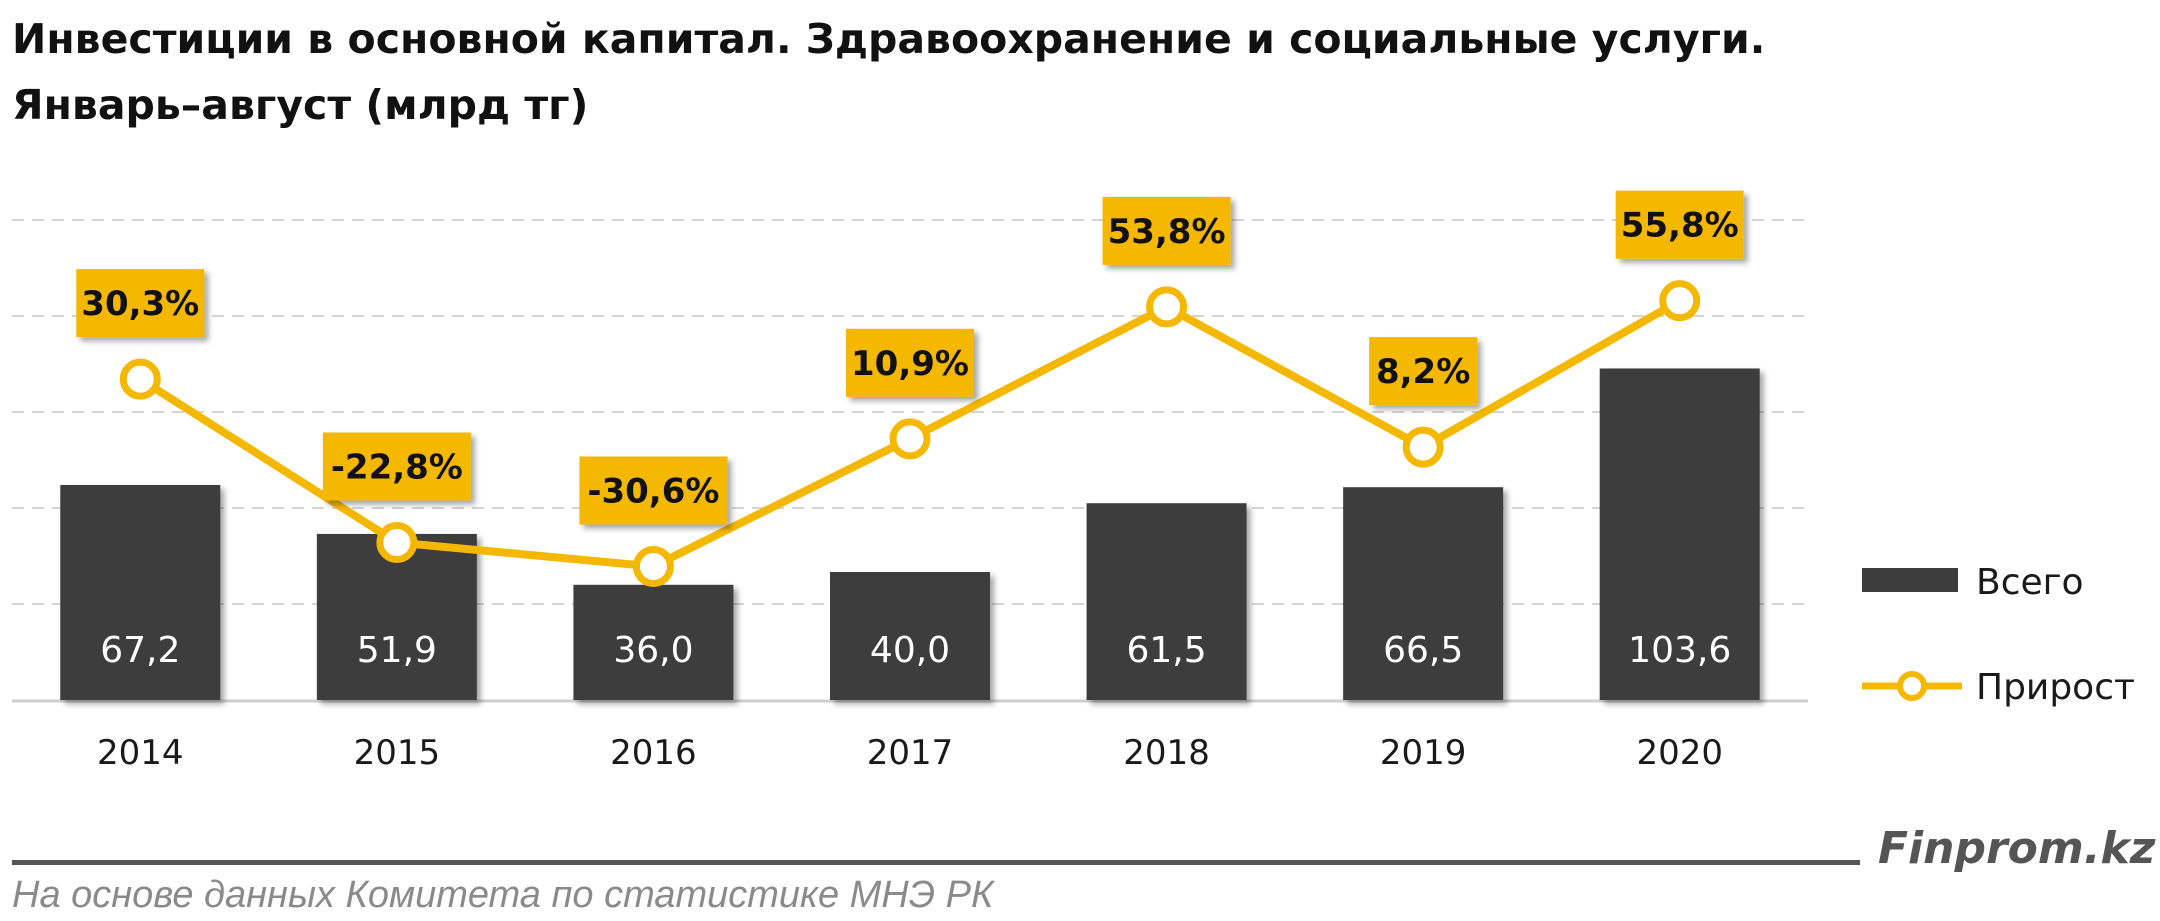 This screenshot has width=2160, height=921. I want to click on x-tick-label: 2017, so click(910, 753).